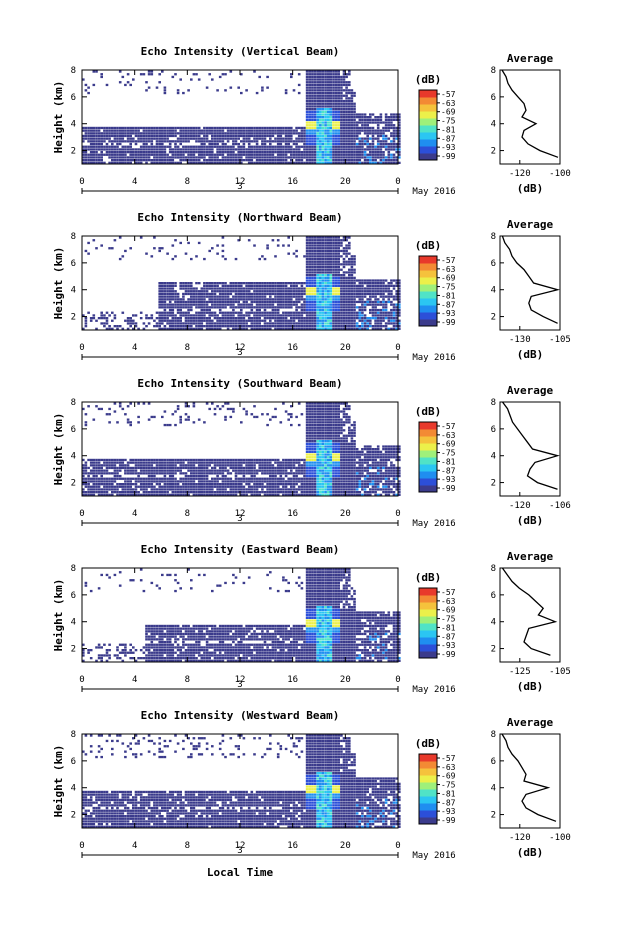 Image resolution: width=618 pixels, height=929 pixels. What do you see at coordinates (529, 777) in the screenshot?
I see `profile-line` at bounding box center [529, 777].